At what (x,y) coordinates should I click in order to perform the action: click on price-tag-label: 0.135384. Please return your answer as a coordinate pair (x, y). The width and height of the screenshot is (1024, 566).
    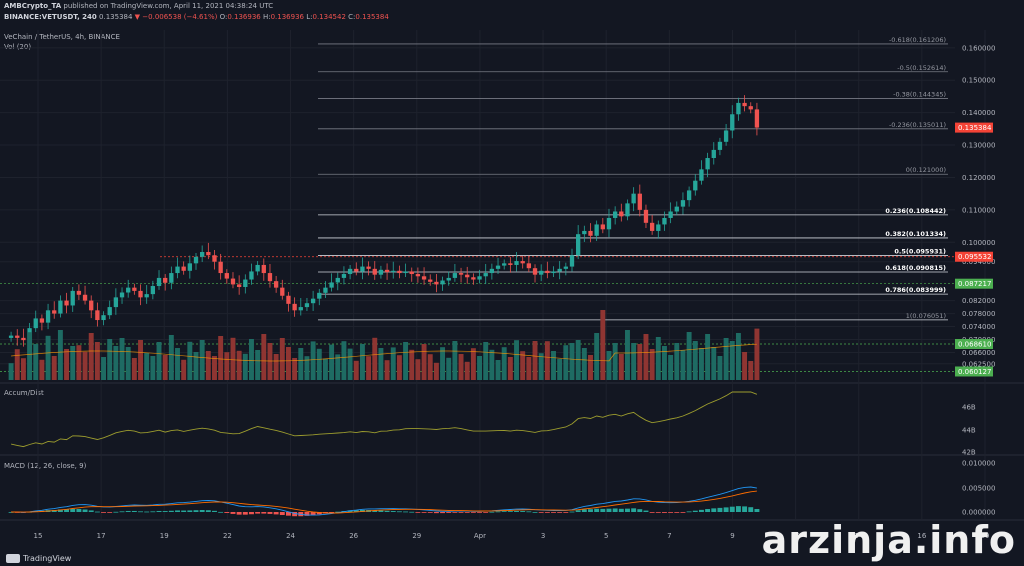
    Looking at the image, I should click on (975, 128).